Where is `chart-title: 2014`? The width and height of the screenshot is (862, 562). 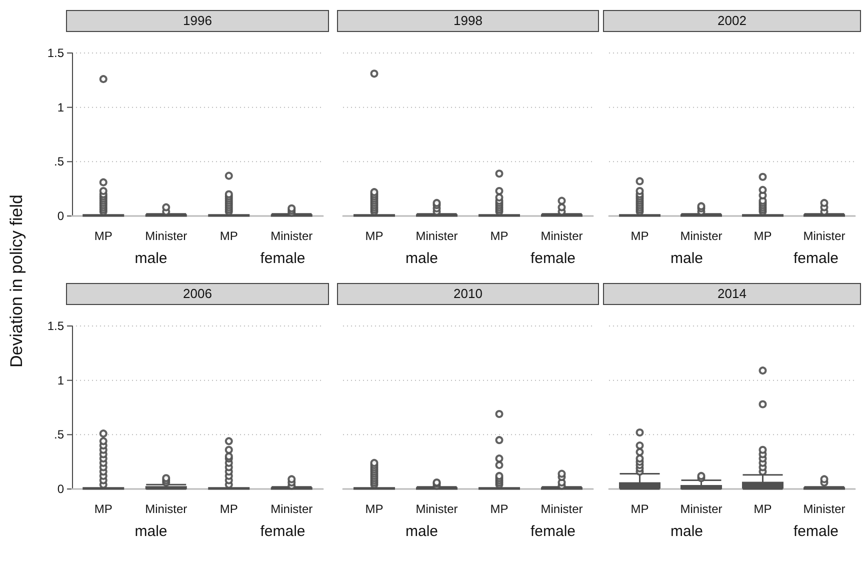 chart-title: 2014 is located at coordinates (732, 294).